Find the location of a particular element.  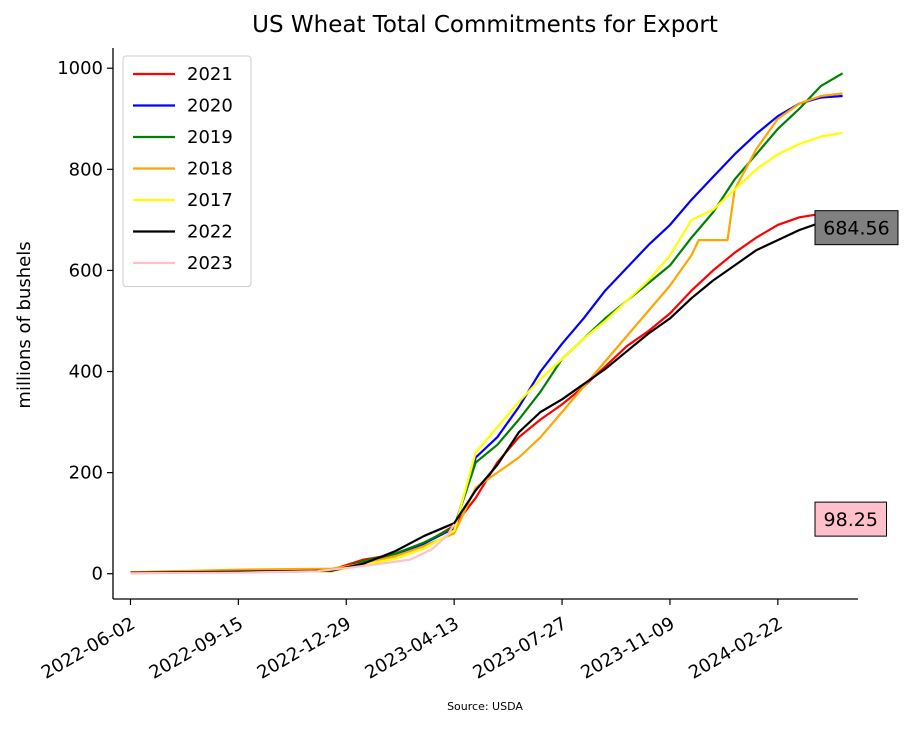

x-tick-label: 2023-04-13 is located at coordinates (412, 648).